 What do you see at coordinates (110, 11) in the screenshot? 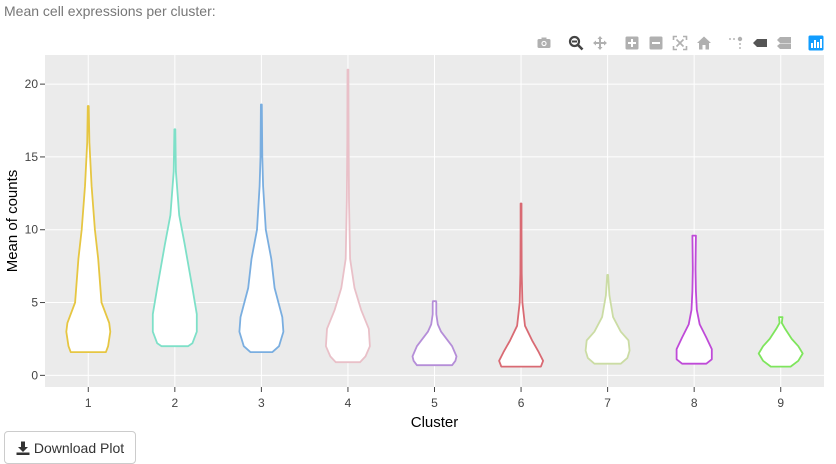
I see `chart-heading: Mean cell expressions per cluster:` at bounding box center [110, 11].